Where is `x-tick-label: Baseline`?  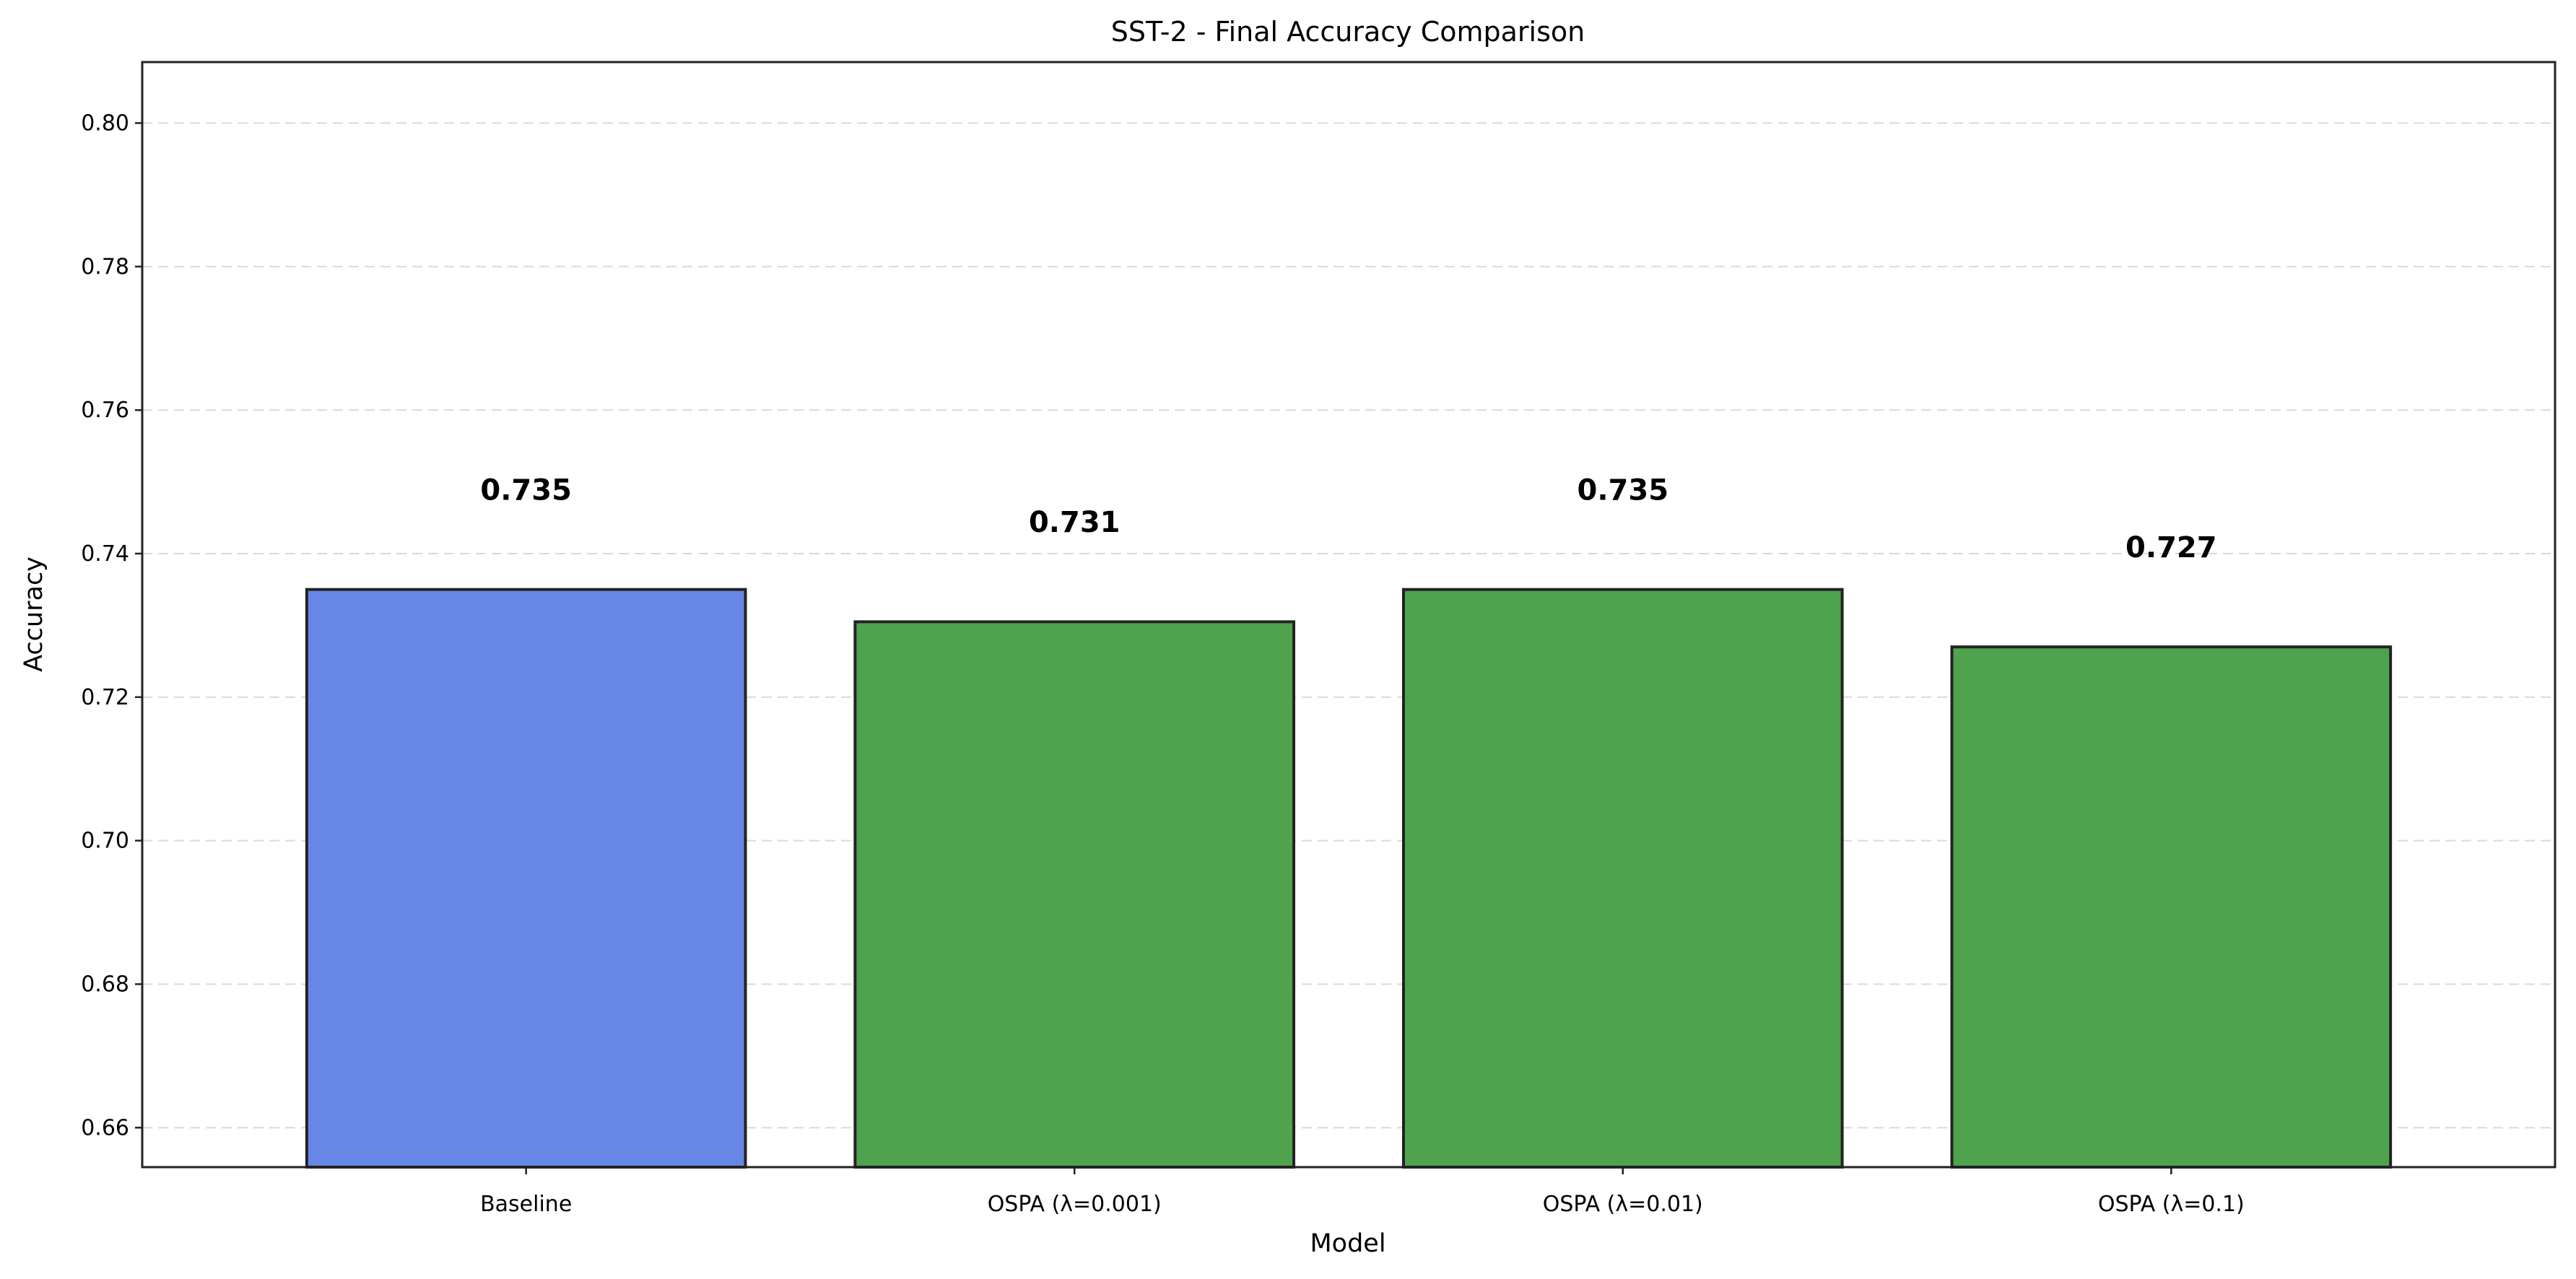 x-tick-label: Baseline is located at coordinates (526, 1204).